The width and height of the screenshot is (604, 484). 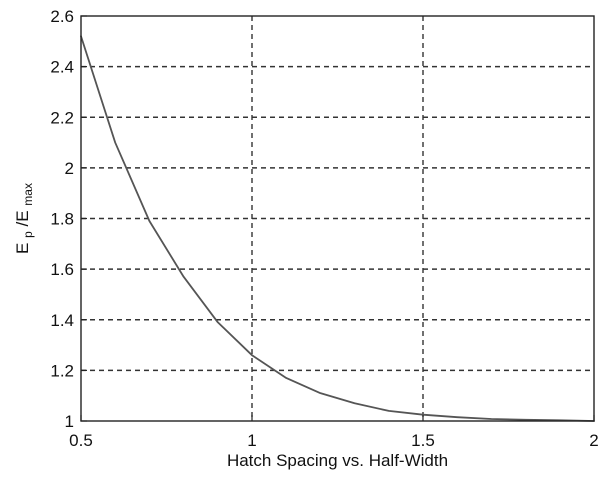 I want to click on y-axis-label-slash: /E, so click(x=22, y=218).